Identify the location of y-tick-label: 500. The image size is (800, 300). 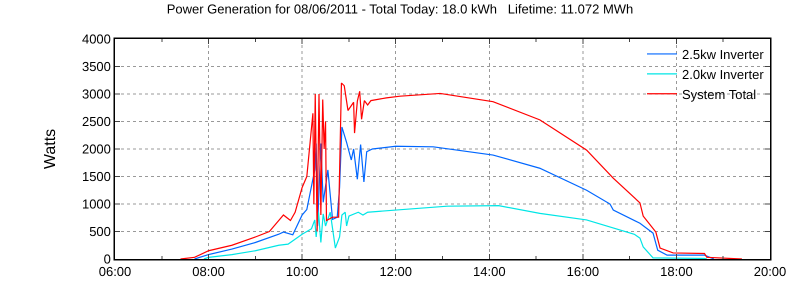
(100, 232).